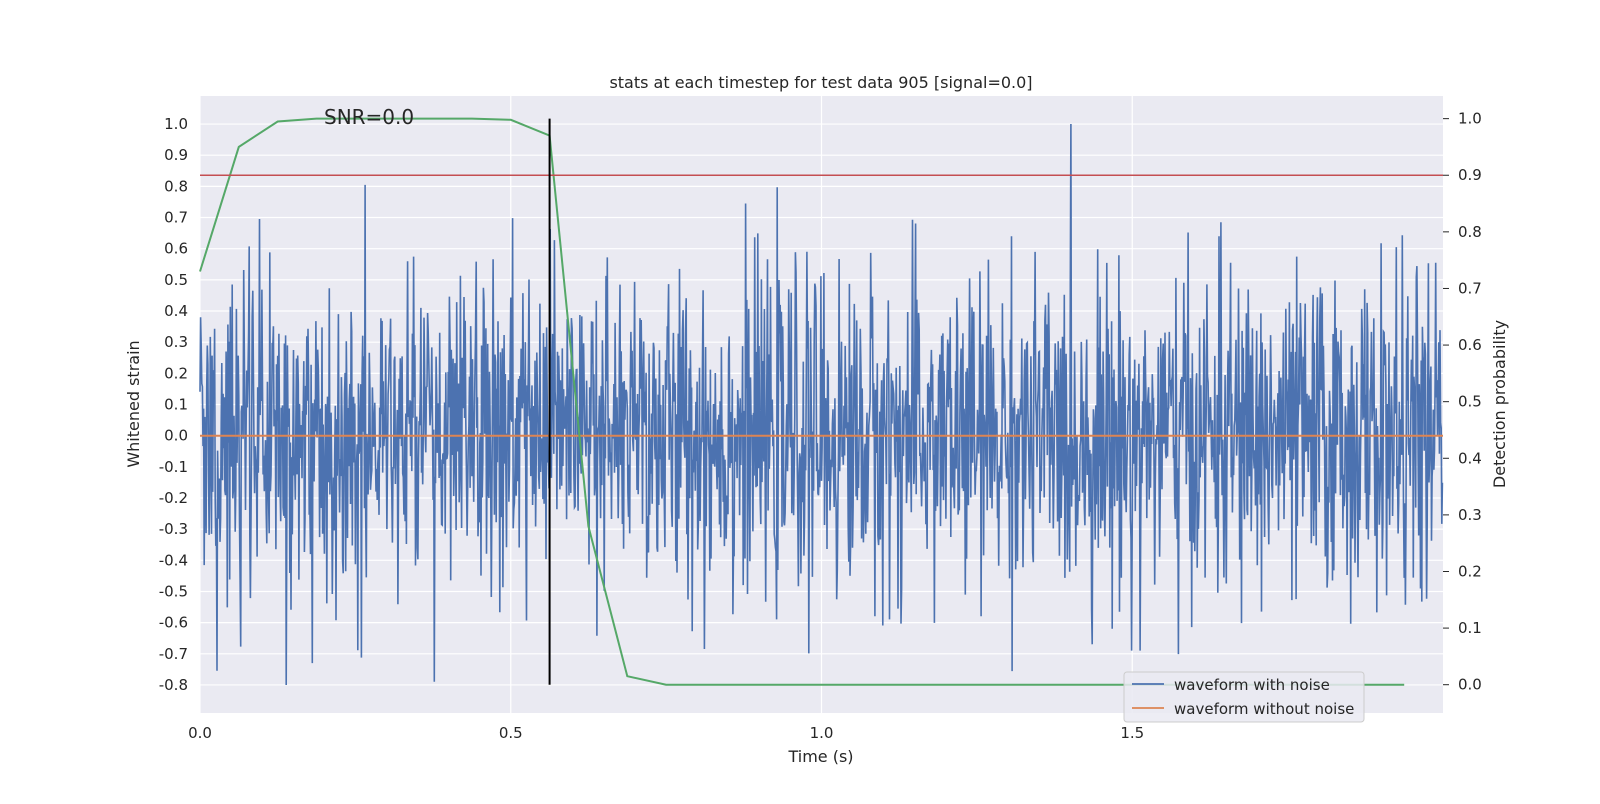  I want to click on left-tick-label: -0.2, so click(173, 498).